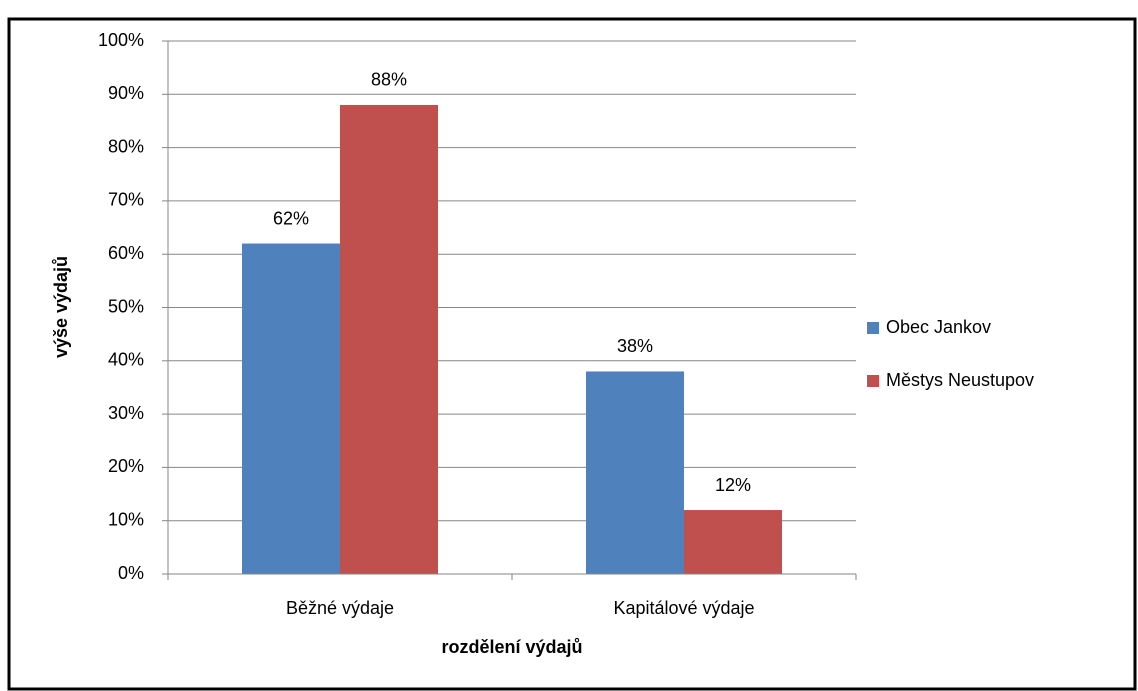 The height and width of the screenshot is (691, 1138). I want to click on y-tick-label: 20%, so click(126, 466).